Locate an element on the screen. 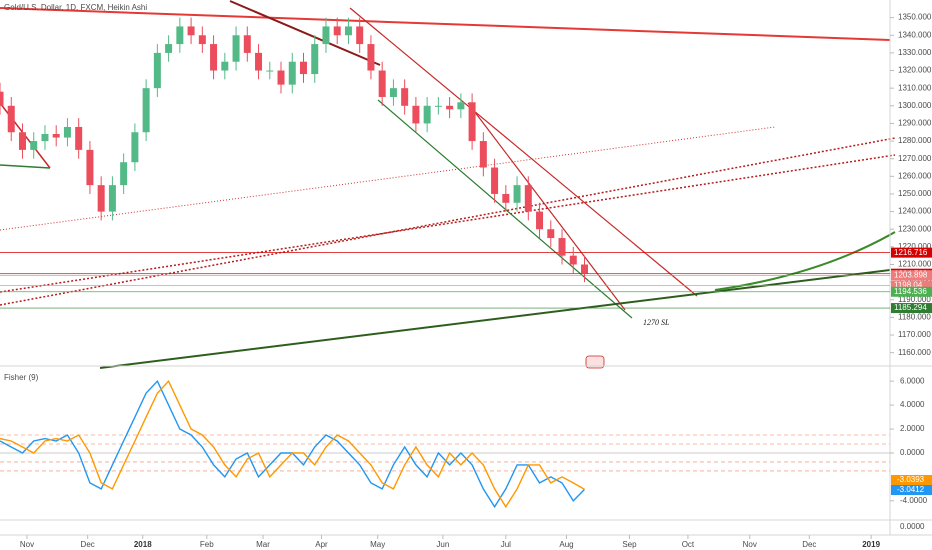  chart-title: Gold/U.S. Dollar, 1D, FXCM, Heikin Ashi is located at coordinates (75, 7).